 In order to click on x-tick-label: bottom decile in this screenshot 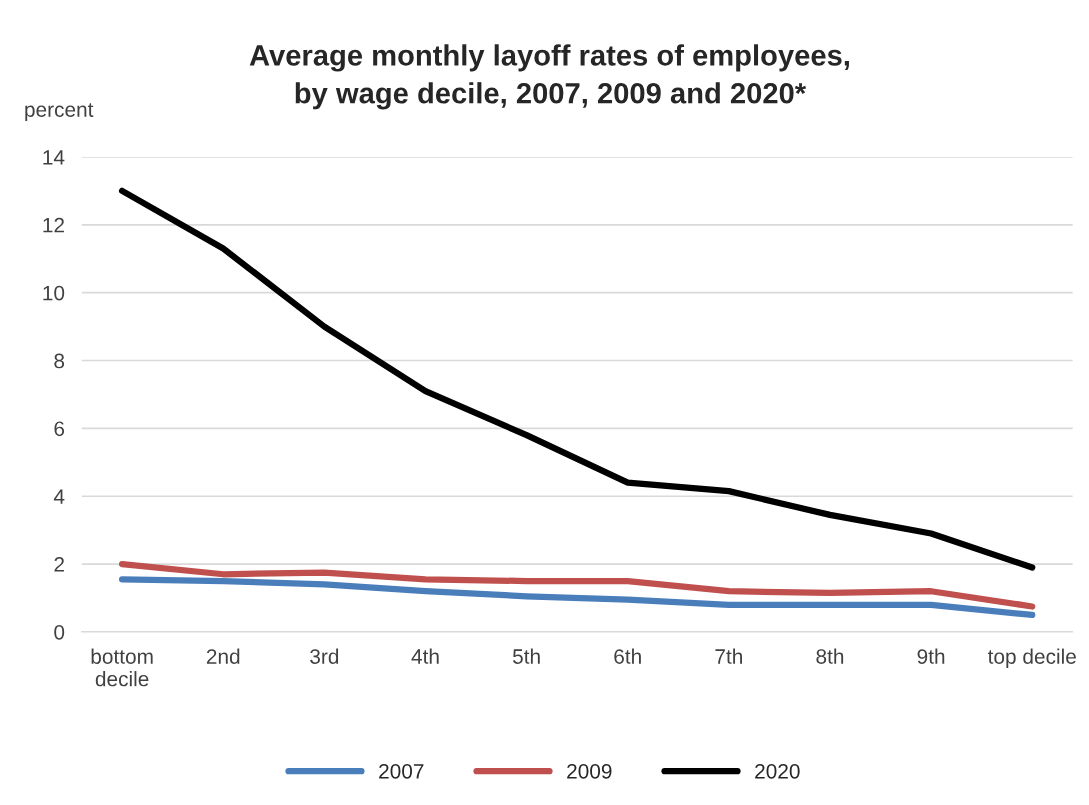, I will do `click(122, 667)`.